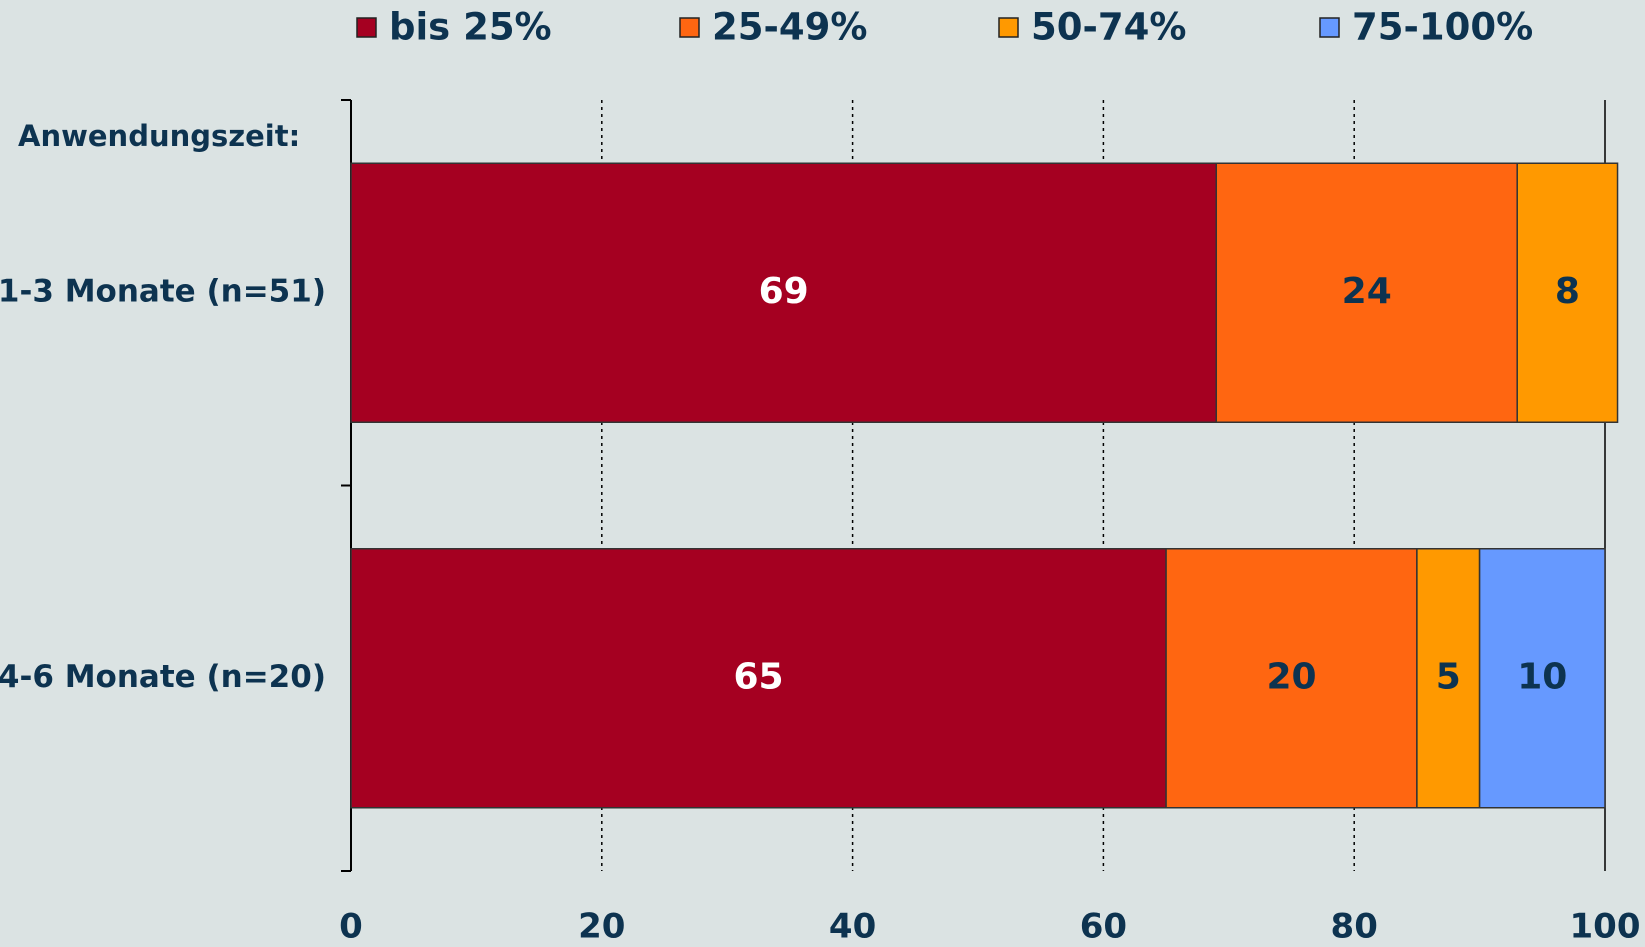  Describe the element at coordinates (163, 677) in the screenshot. I see `y-tick-label: 4-6 Monate (n=20)` at that location.